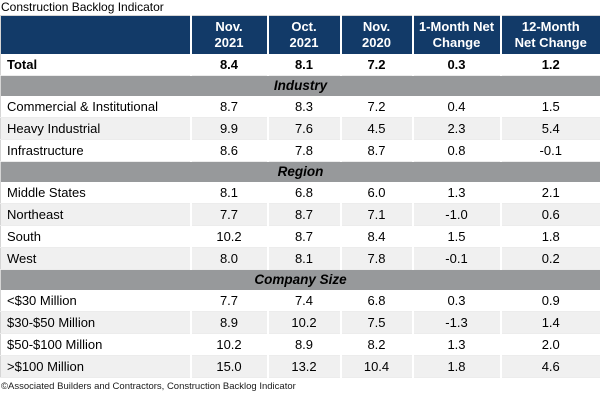  What do you see at coordinates (456, 150) in the screenshot?
I see `value-cell: 0.8` at bounding box center [456, 150].